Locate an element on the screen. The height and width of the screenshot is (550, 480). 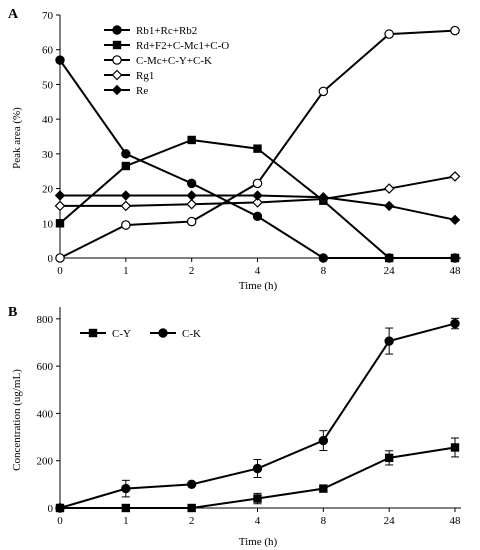
panel-a-y-tick-label: 0 is located at coordinates (51, 259).